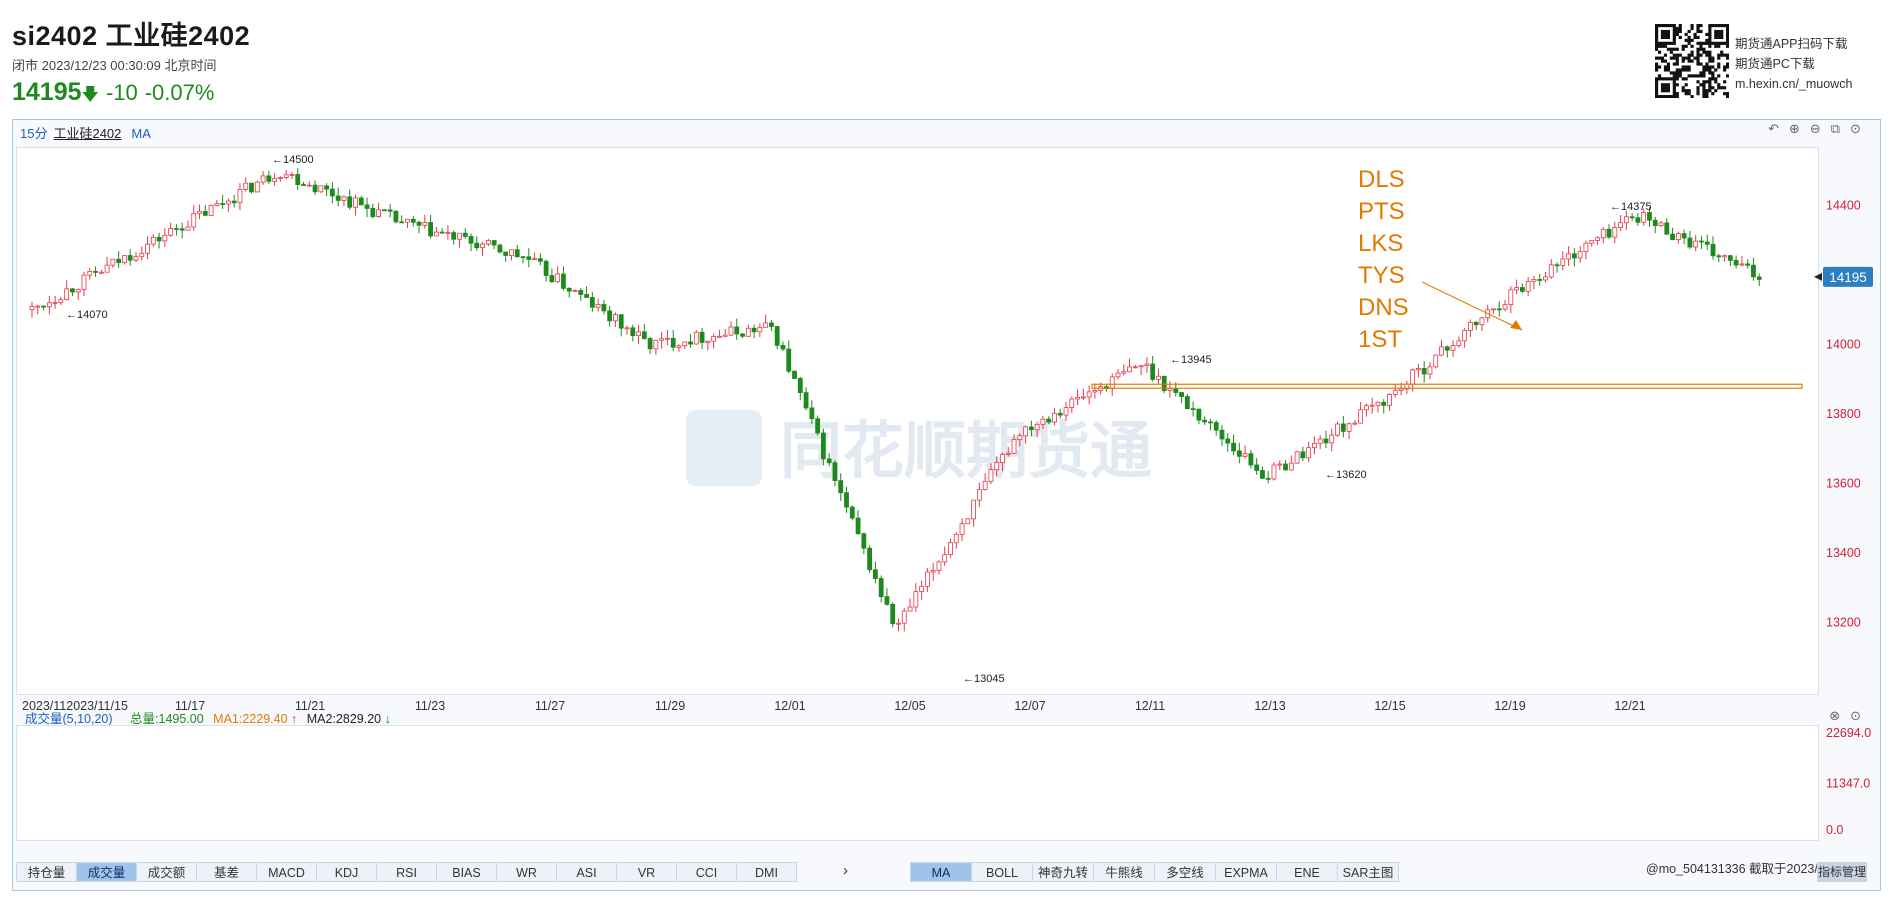 The height and width of the screenshot is (898, 1889). I want to click on chart-toolbar: ↶⊕⊖⧉⊙, so click(1819, 129).